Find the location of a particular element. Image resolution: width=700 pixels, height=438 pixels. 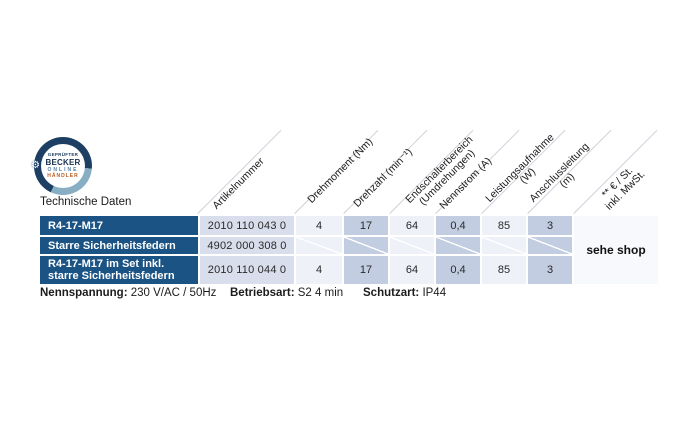

column-header-preis: ** € / St. inkl. MwSt. is located at coordinates (623, 188).